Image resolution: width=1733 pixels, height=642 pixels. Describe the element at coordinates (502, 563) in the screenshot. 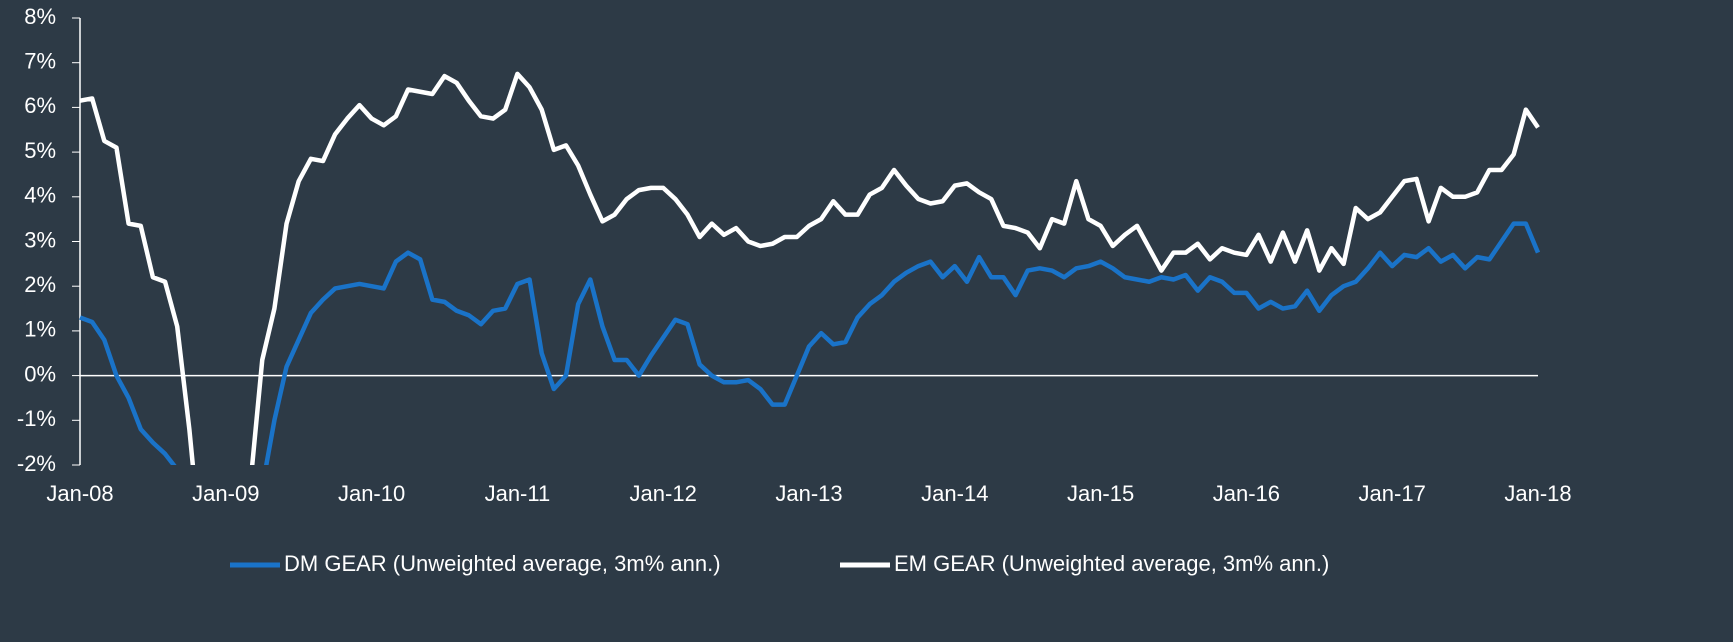

I see `legend-label: DM GEAR (Unweighted average, 3m% ann.)` at that location.